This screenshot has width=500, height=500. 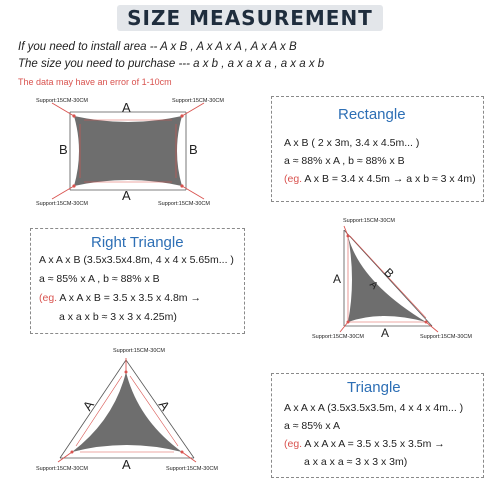 I want to click on rectangle-line2: a ≈ 88% x A , b ≈ 88% x B, so click(x=344, y=161).